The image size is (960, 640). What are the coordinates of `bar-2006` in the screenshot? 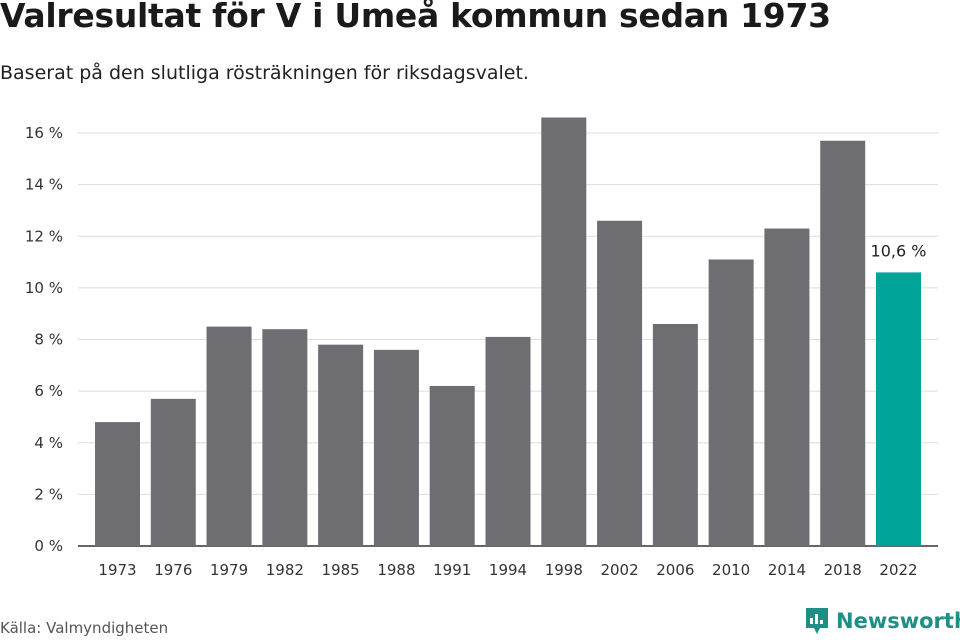 It's located at (675, 435).